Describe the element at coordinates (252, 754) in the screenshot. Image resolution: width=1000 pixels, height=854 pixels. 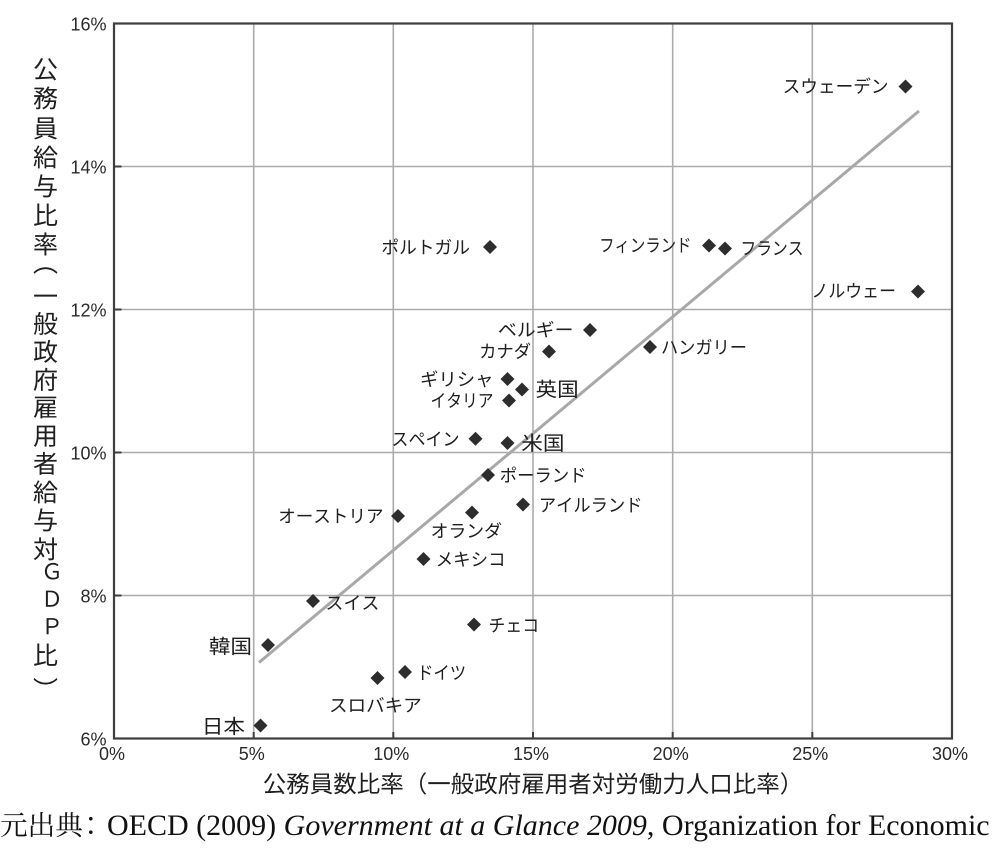
I see `svg-text: 5%` at that location.